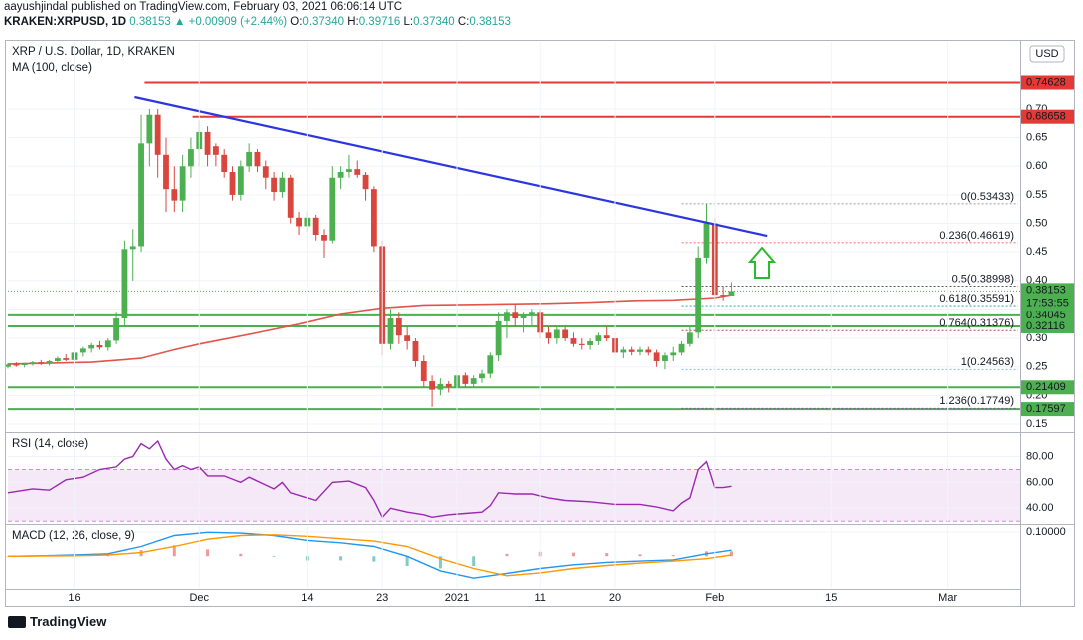 This screenshot has height=640, width=1083. I want to click on up-arrow, so click(762, 262).